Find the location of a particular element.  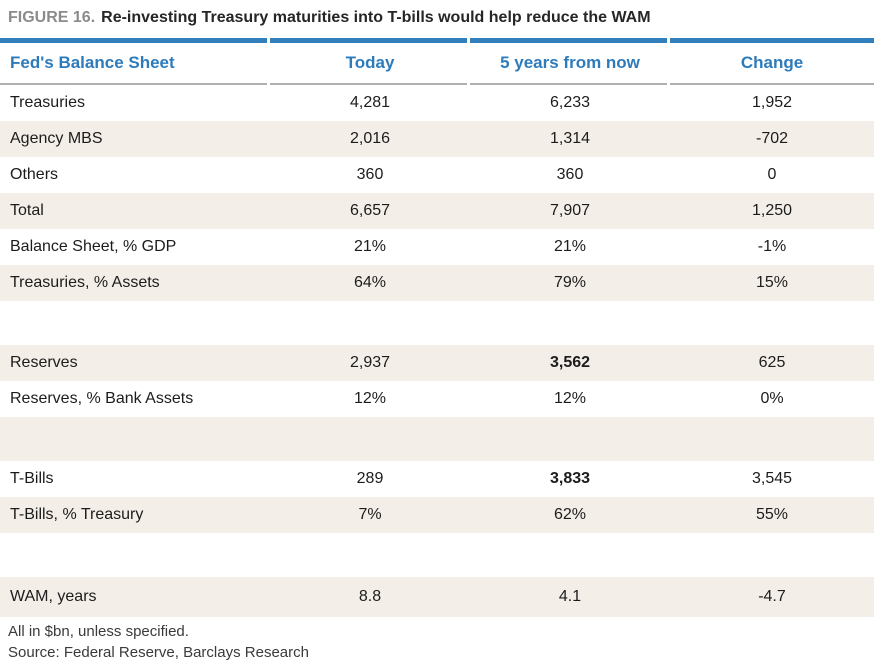

table-row-treasuries: Treasuries 4,281 6,233 1,952 is located at coordinates (437, 103).